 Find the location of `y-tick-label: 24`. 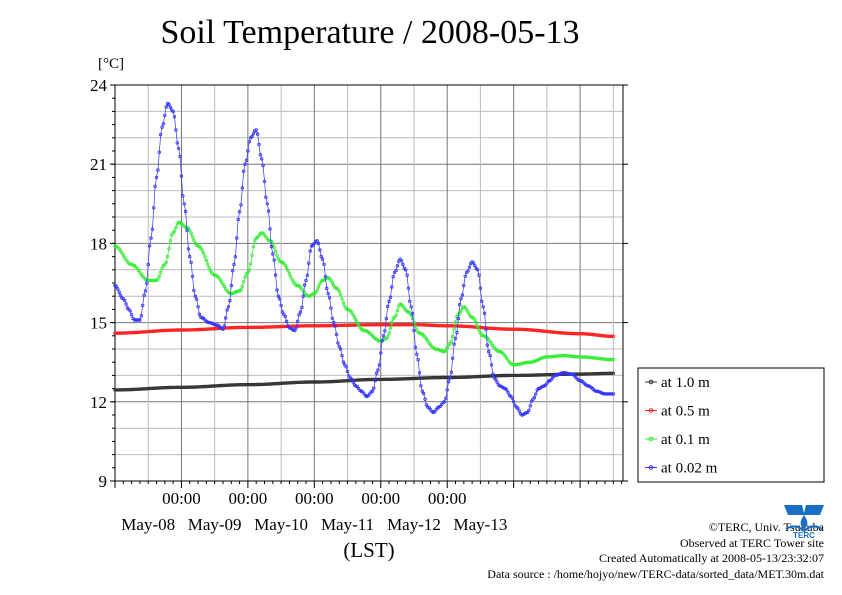

y-tick-label: 24 is located at coordinates (99, 85).